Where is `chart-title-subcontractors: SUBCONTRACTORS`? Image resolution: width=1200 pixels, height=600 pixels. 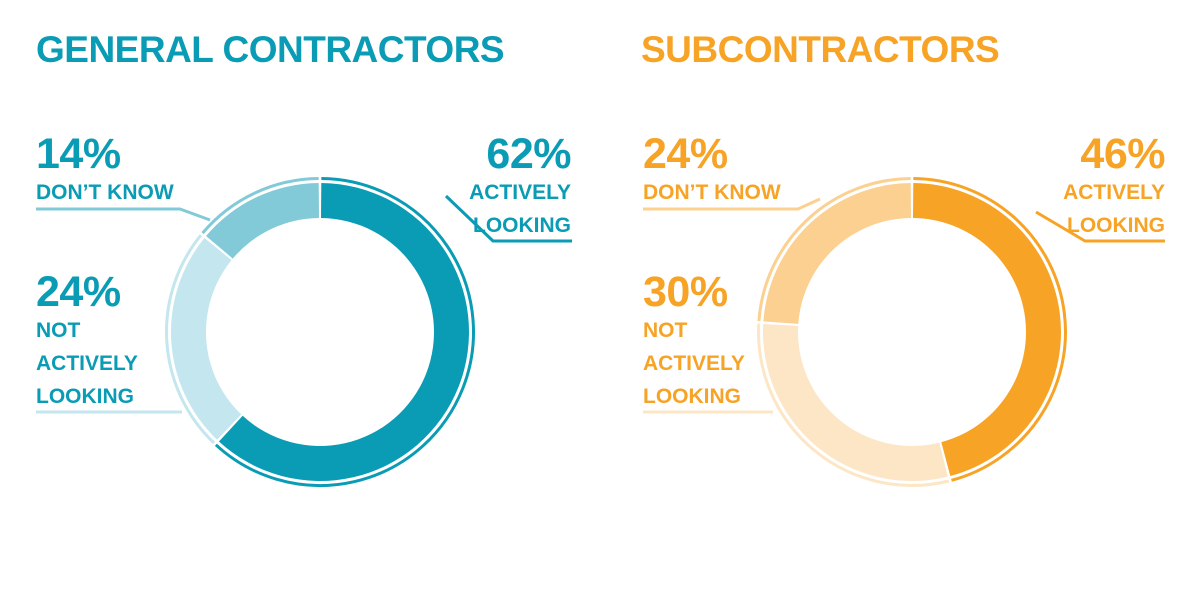
chart-title-subcontractors: SUBCONTRACTORS is located at coordinates (820, 49).